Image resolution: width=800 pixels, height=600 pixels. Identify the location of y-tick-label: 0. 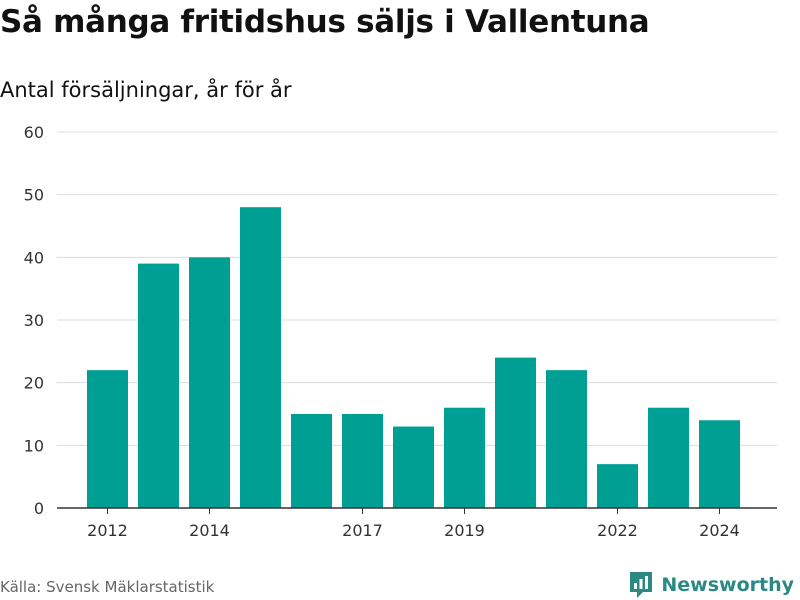
(39, 508).